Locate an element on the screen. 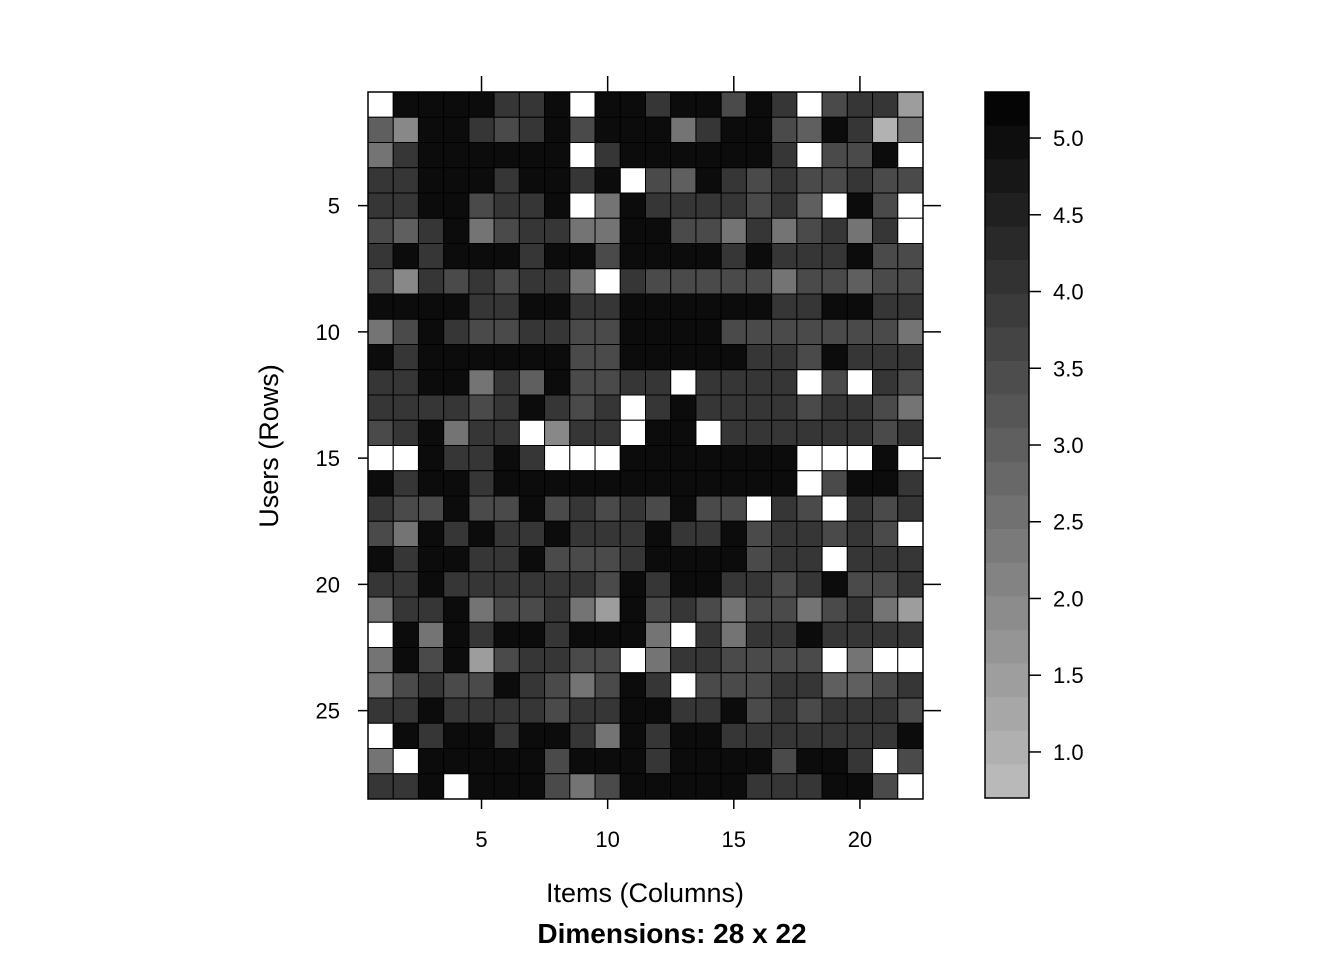 This screenshot has width=1344, height=965. color-key-tick-label: 4.5 is located at coordinates (1068, 215).